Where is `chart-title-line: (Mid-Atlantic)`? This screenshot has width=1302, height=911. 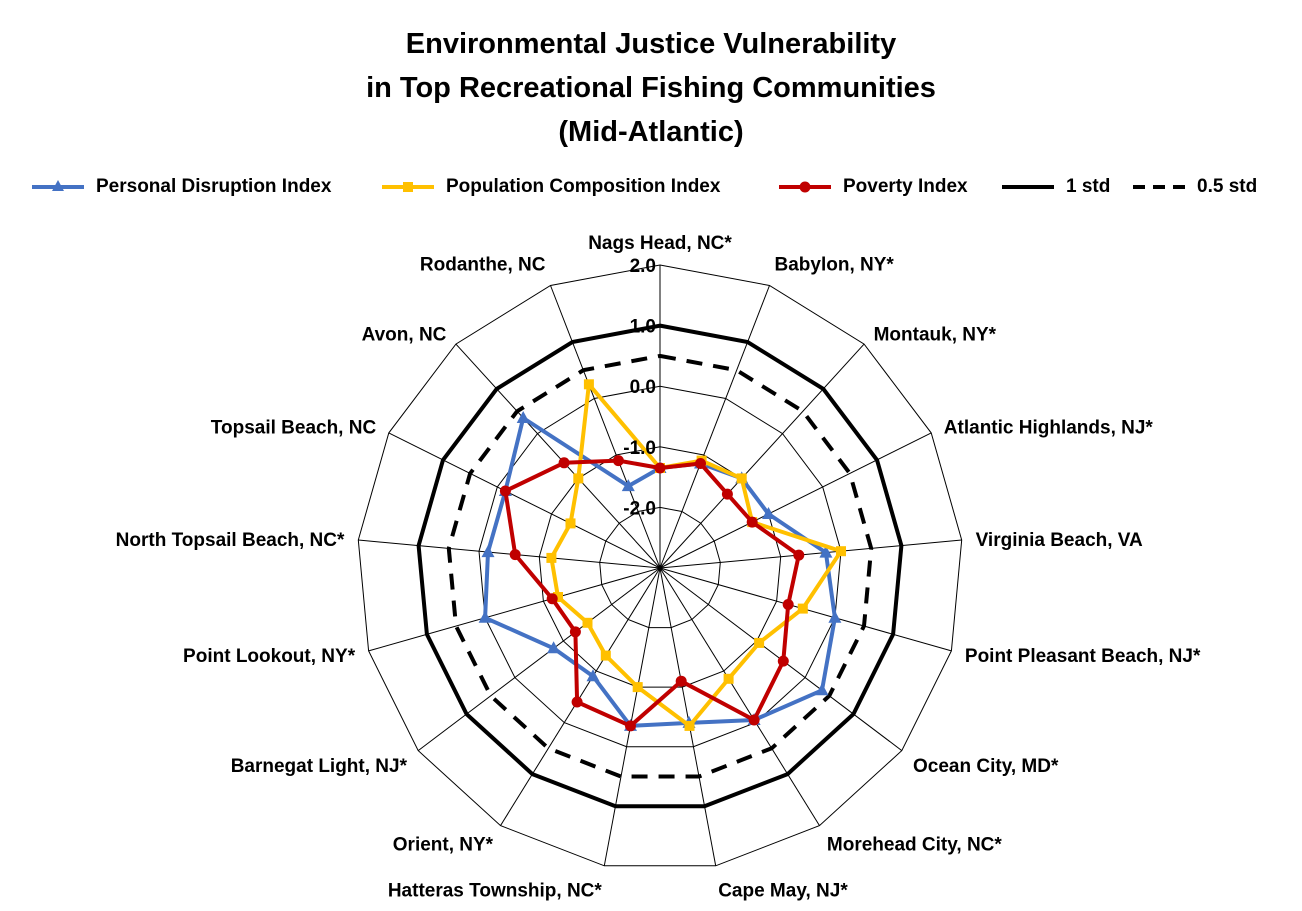 chart-title-line: (Mid-Atlantic) is located at coordinates (651, 132).